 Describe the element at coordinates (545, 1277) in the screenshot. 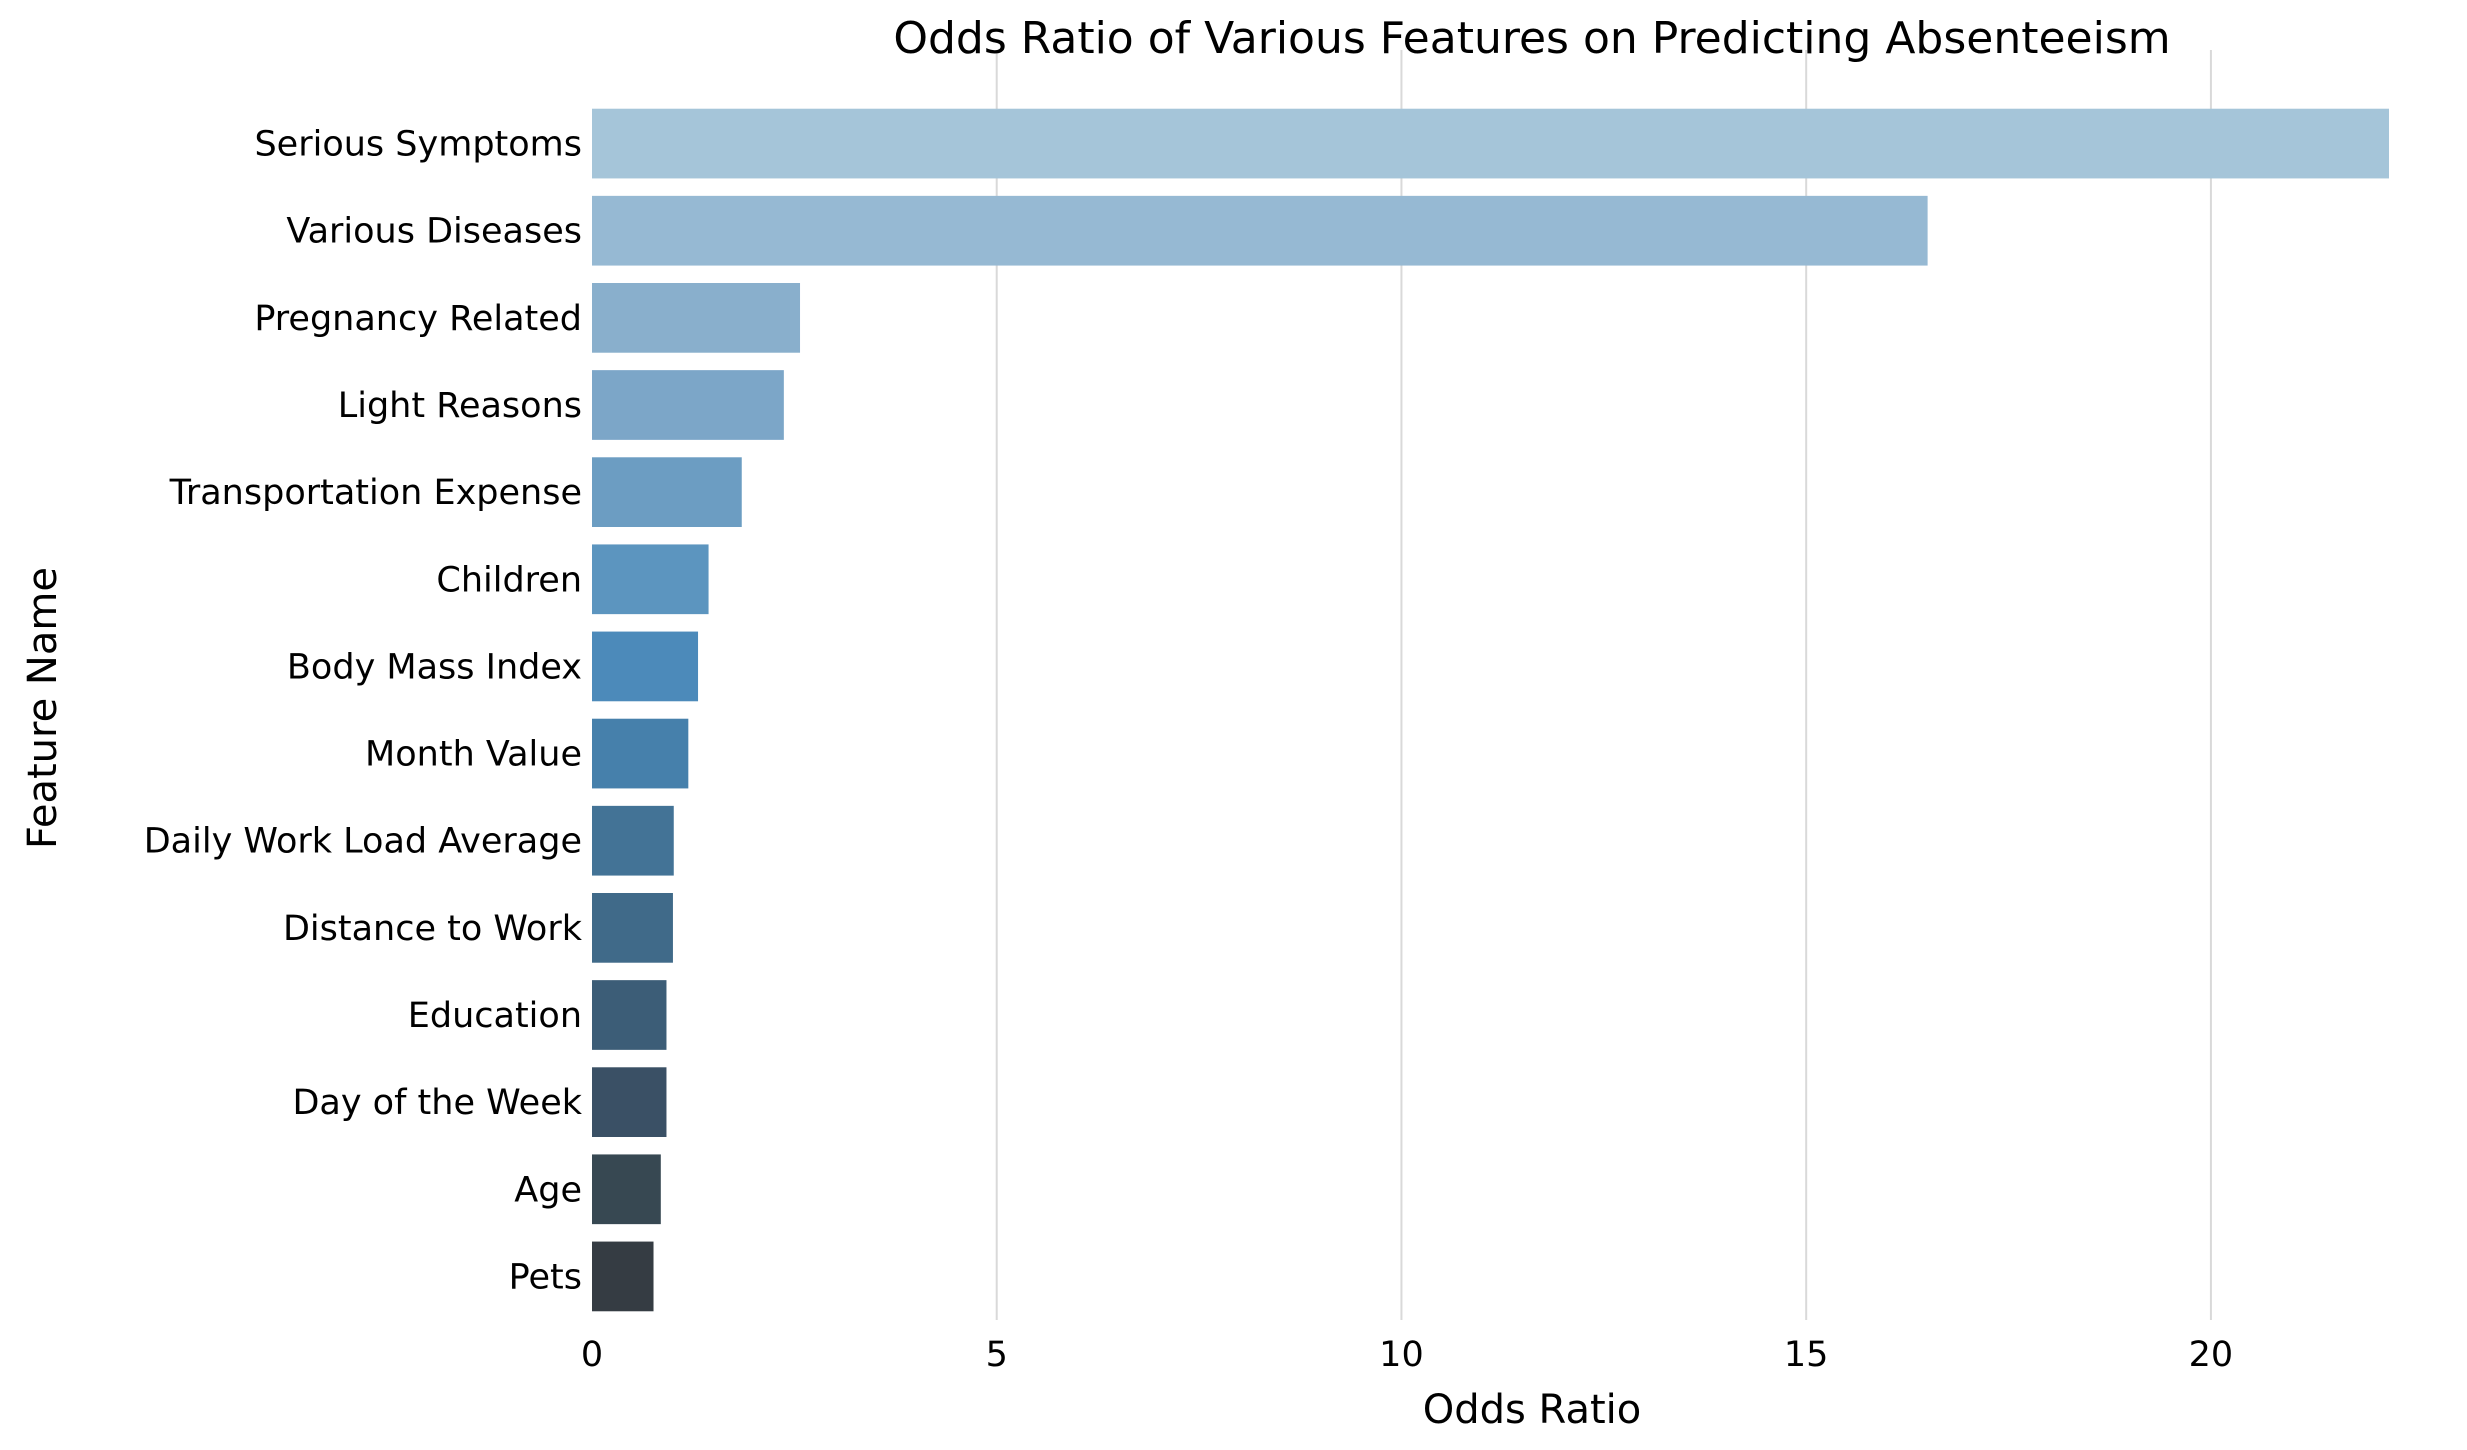

I see `y-tick-label: Pets` at that location.